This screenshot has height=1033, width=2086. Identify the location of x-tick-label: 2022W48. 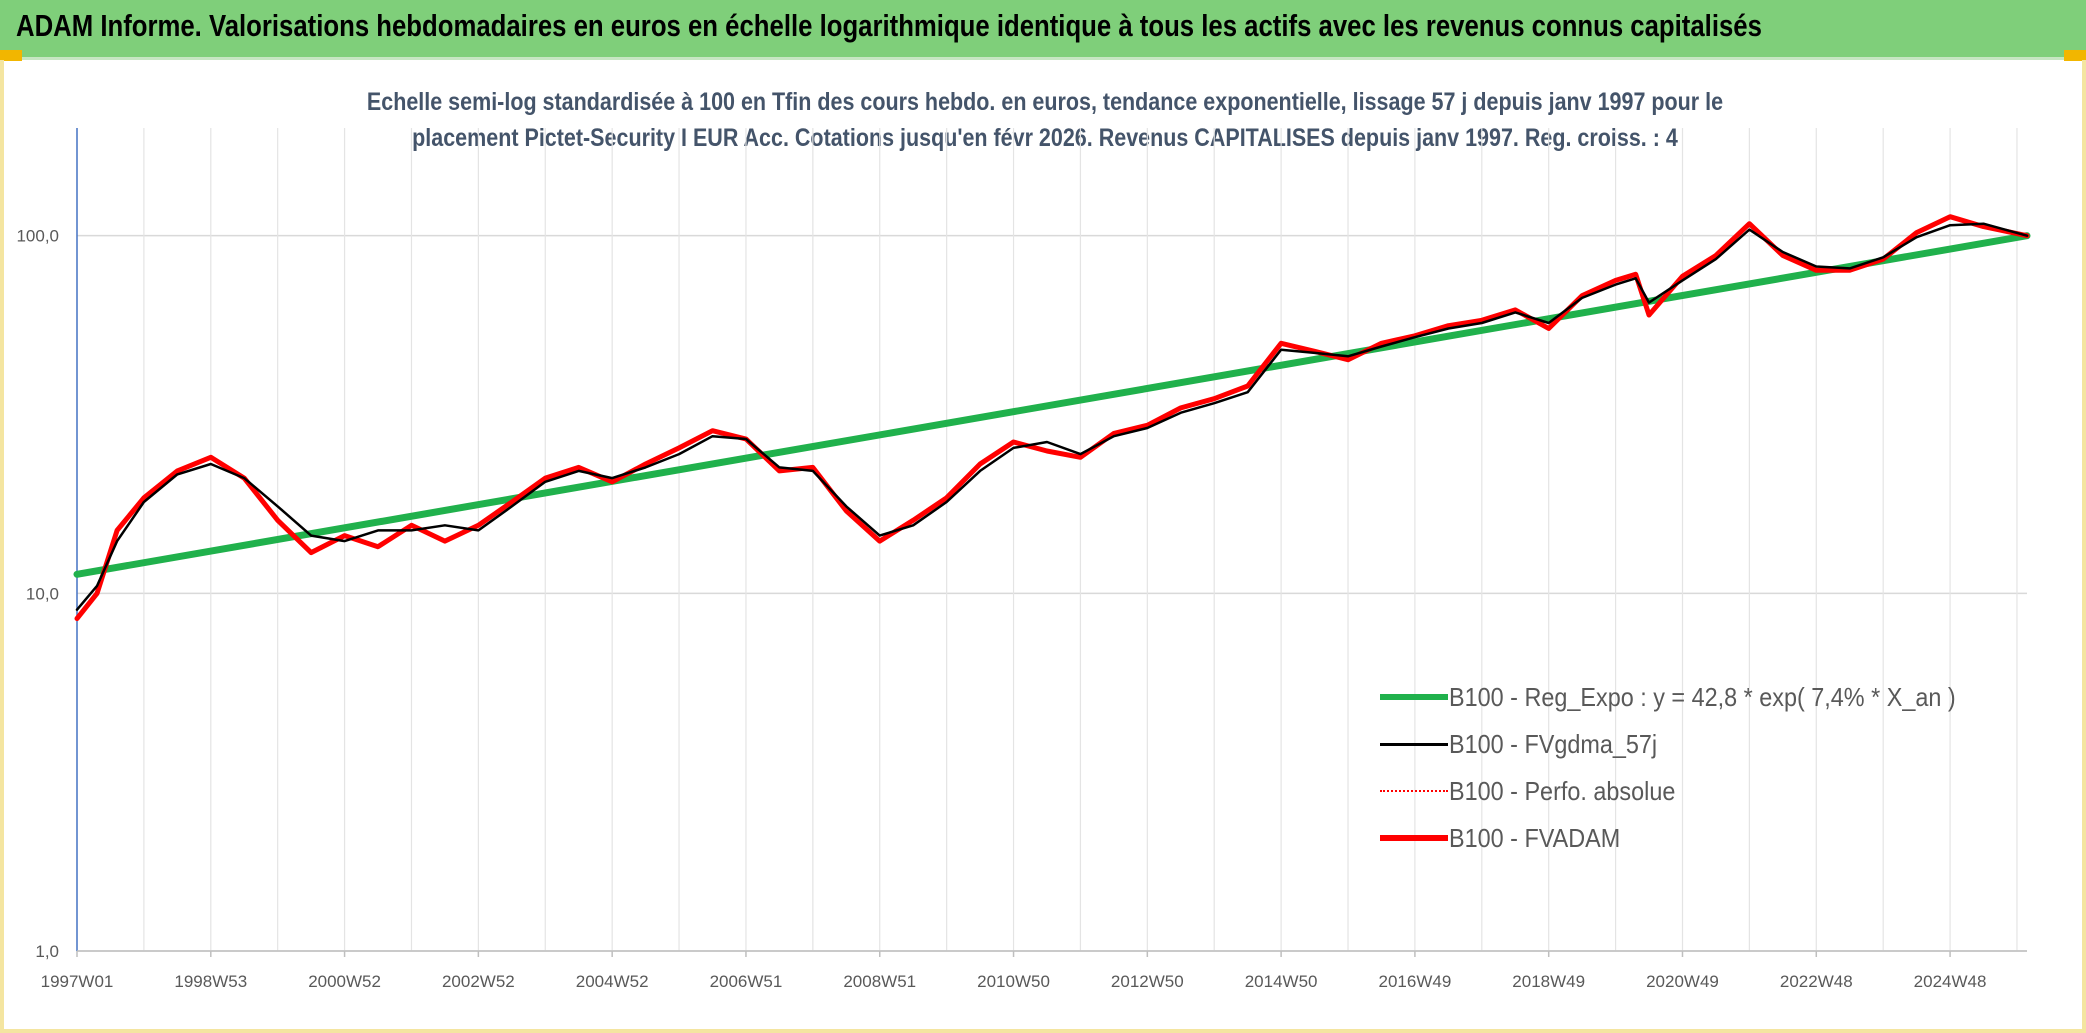
(1816, 981).